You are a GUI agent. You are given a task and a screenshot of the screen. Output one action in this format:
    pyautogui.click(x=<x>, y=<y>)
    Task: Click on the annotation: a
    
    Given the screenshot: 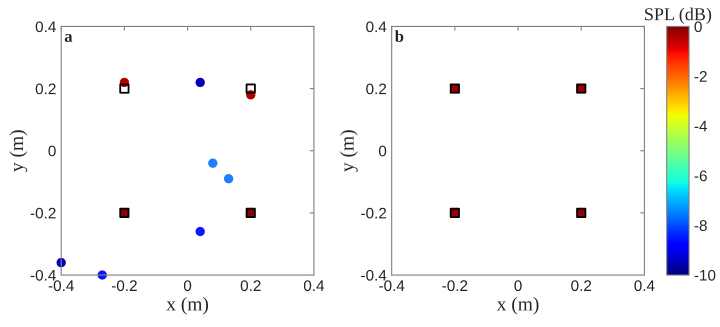 What is the action you would take?
    pyautogui.click(x=68, y=38)
    